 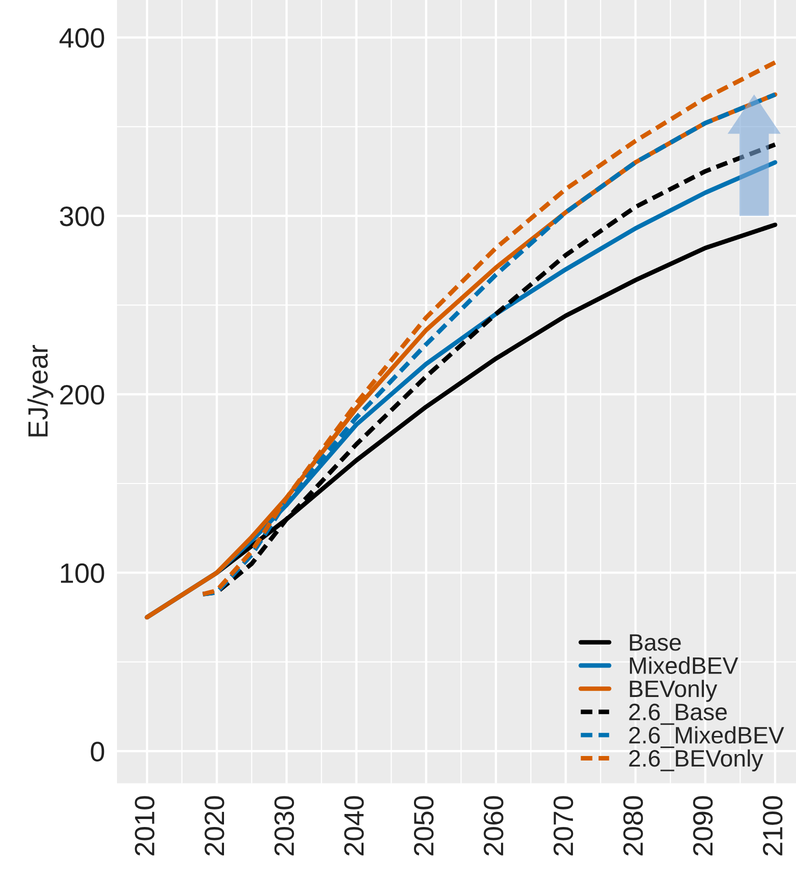 What do you see at coordinates (674, 691) in the screenshot?
I see `legend-label: BEVonly` at bounding box center [674, 691].